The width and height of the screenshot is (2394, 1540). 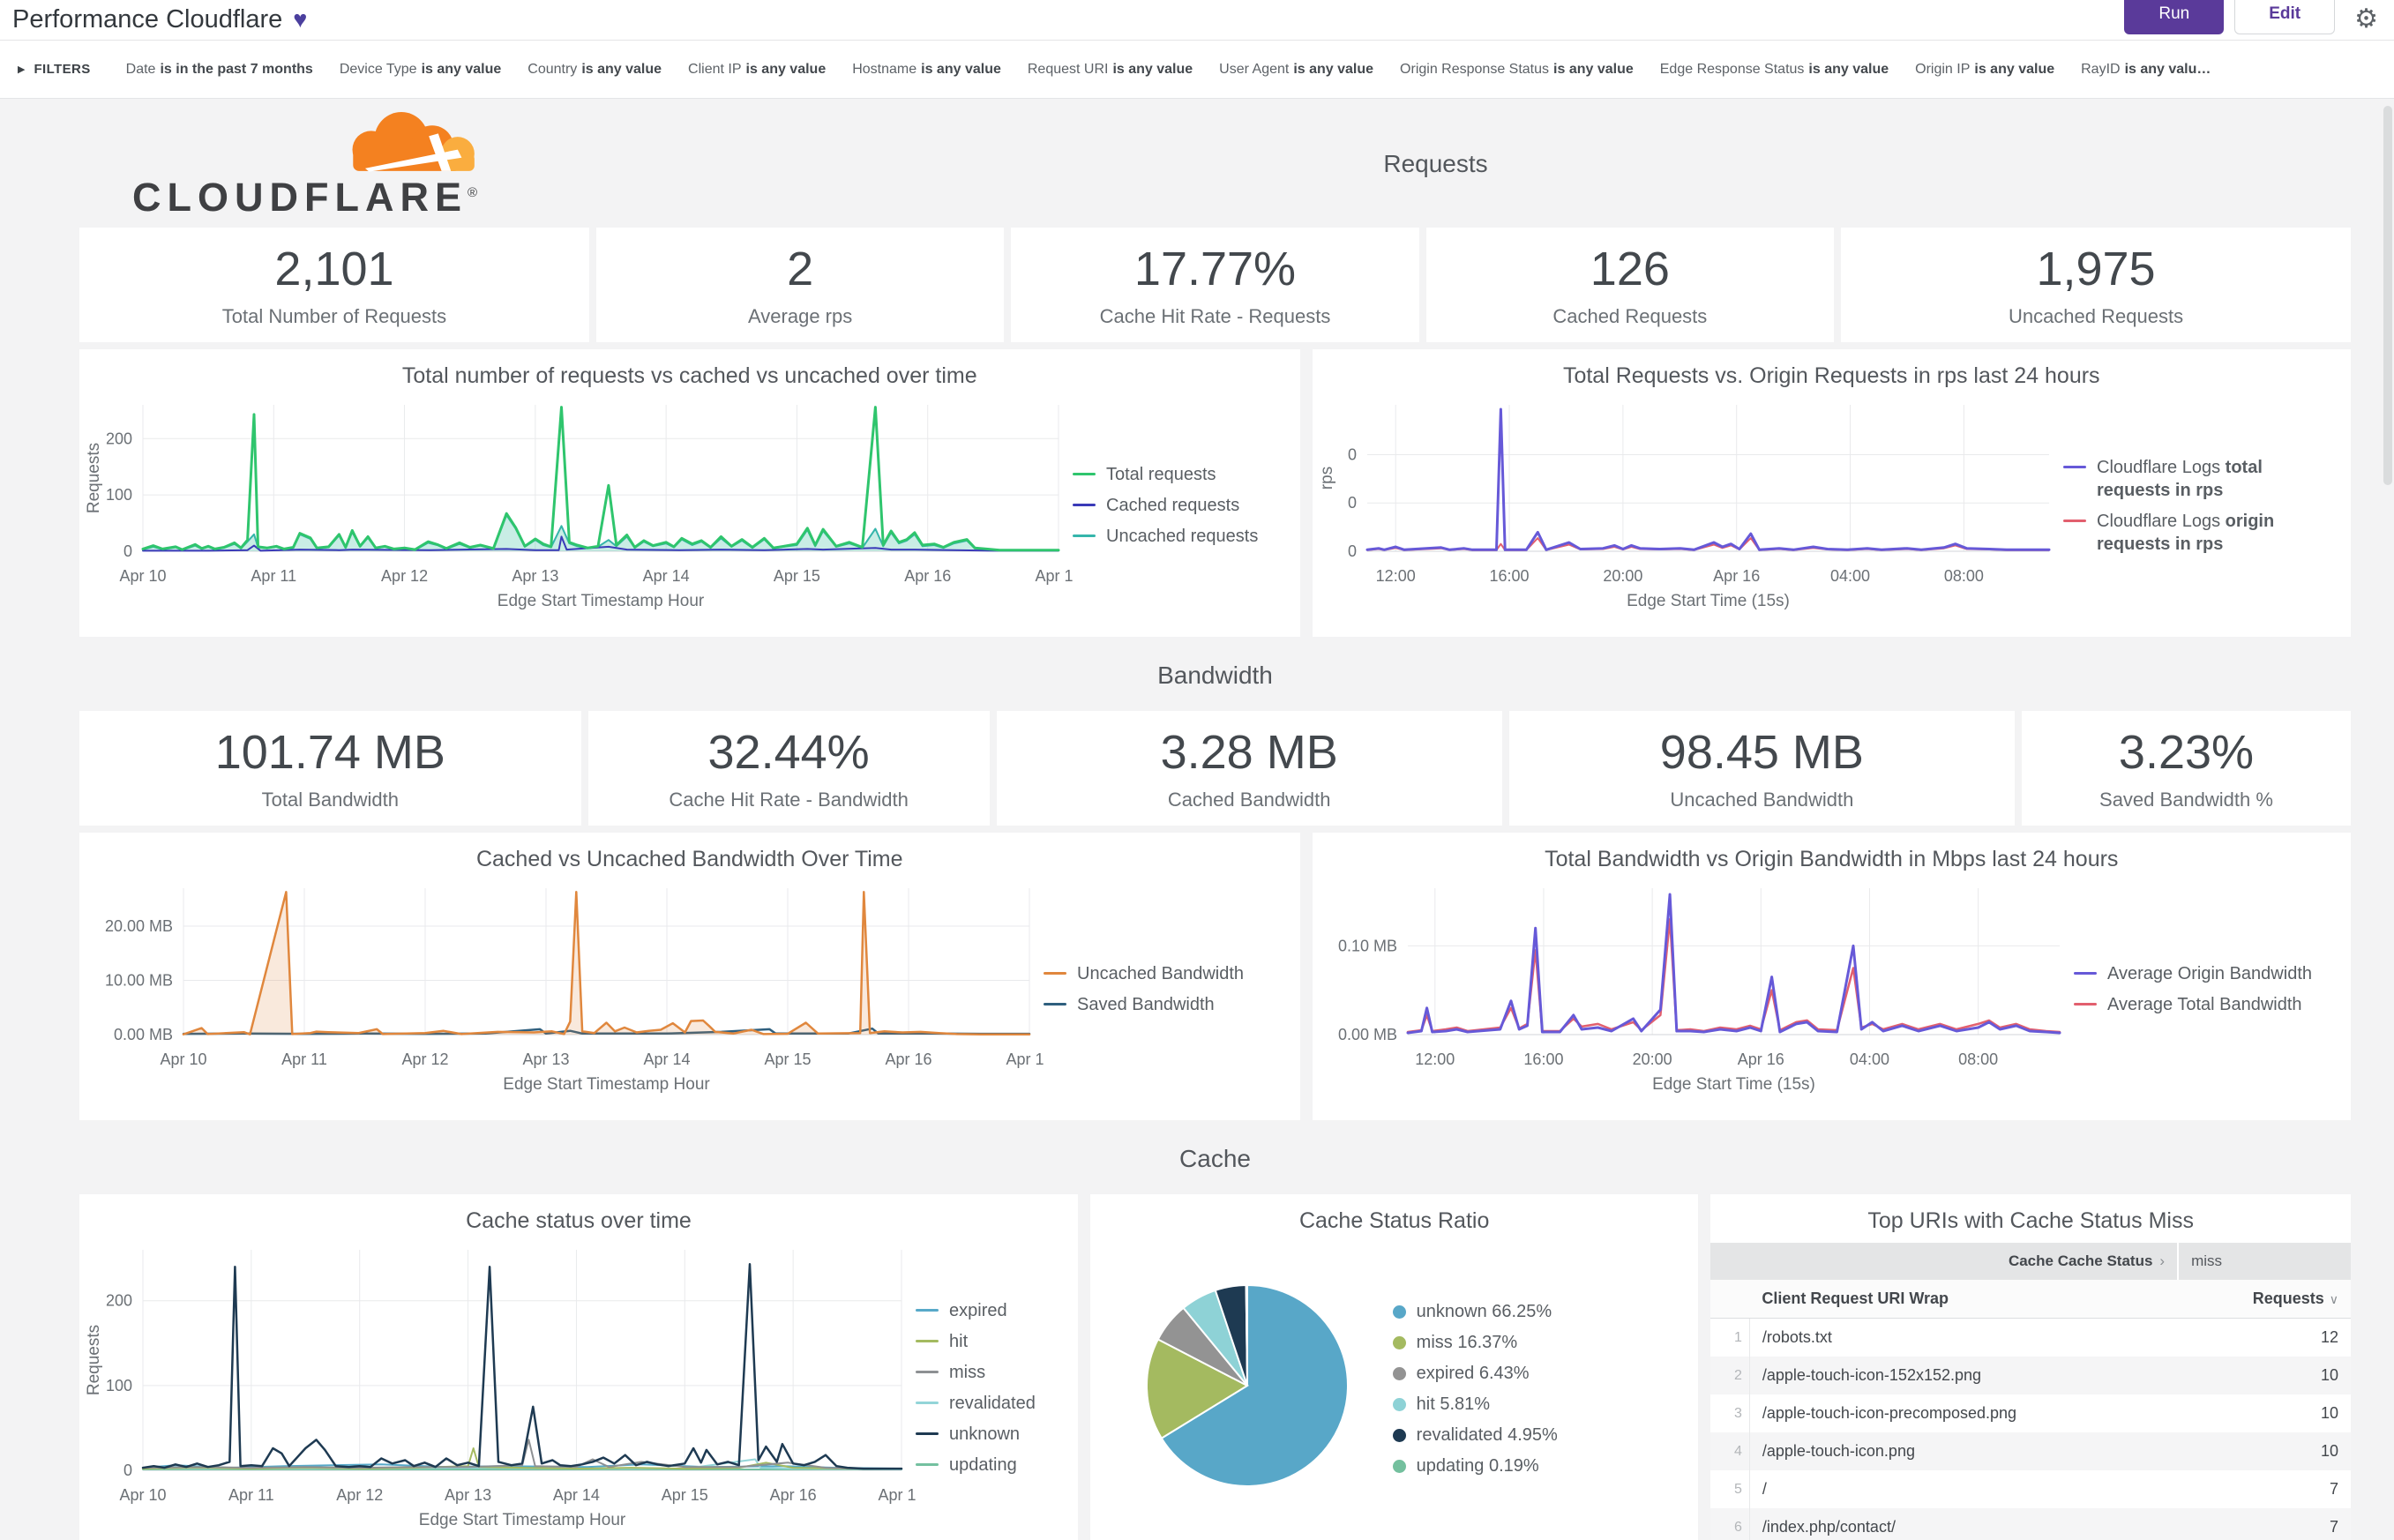 I want to click on legend-item-hit-5-81-: hit 5.81%, so click(x=1522, y=1404).